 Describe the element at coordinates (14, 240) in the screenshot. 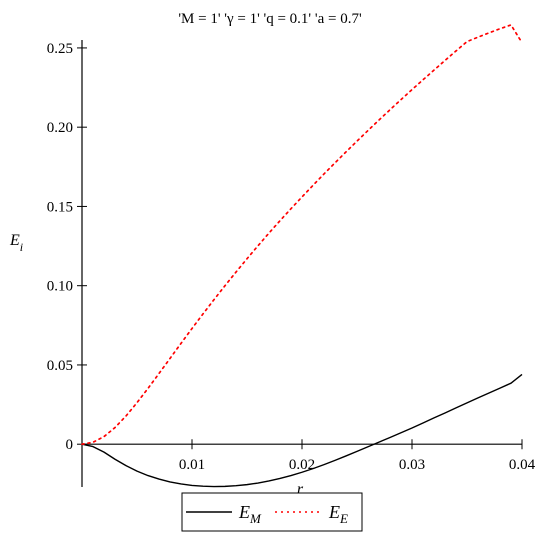

I see `y-label-main: E` at that location.